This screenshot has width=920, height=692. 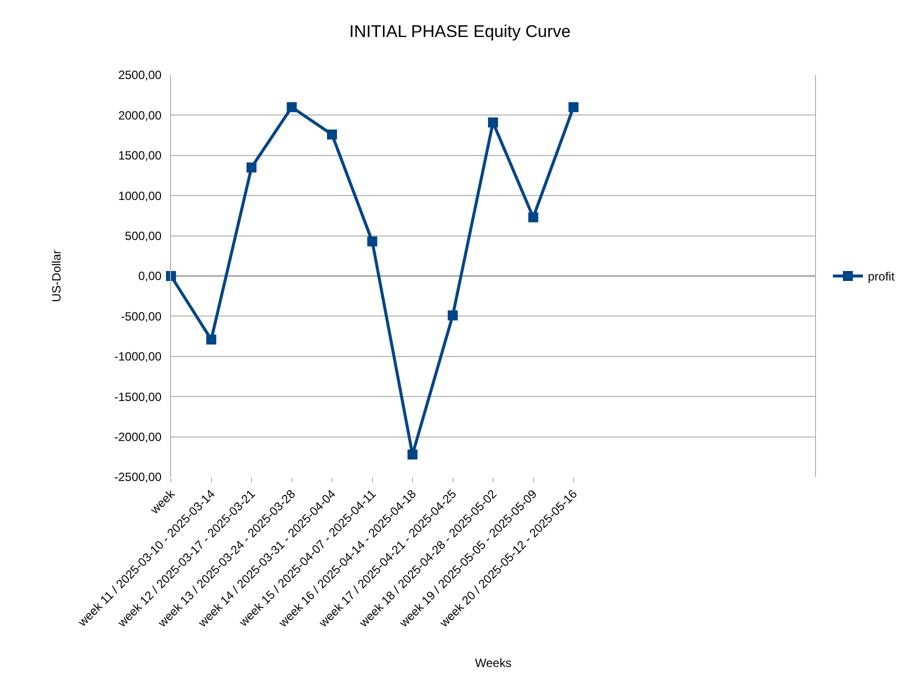 What do you see at coordinates (140, 115) in the screenshot?
I see `y-tick-label: 2000,00` at bounding box center [140, 115].